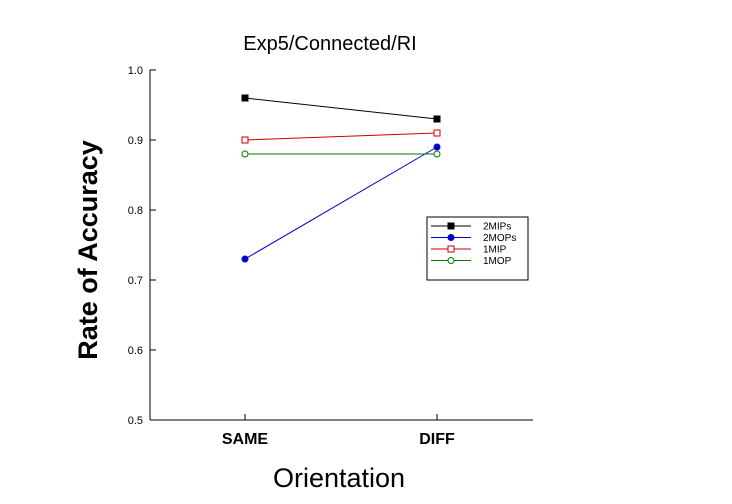 This screenshot has height=504, width=732. I want to click on x-axis-label: Orientation, so click(339, 478).